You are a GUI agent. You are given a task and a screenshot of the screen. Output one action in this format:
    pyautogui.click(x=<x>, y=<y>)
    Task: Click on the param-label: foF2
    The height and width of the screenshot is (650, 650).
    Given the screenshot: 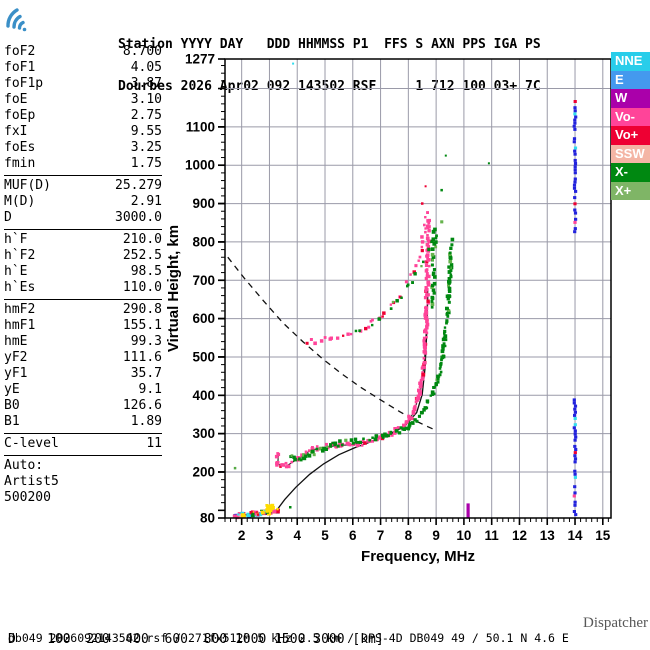 What is the action you would take?
    pyautogui.click(x=20, y=51)
    